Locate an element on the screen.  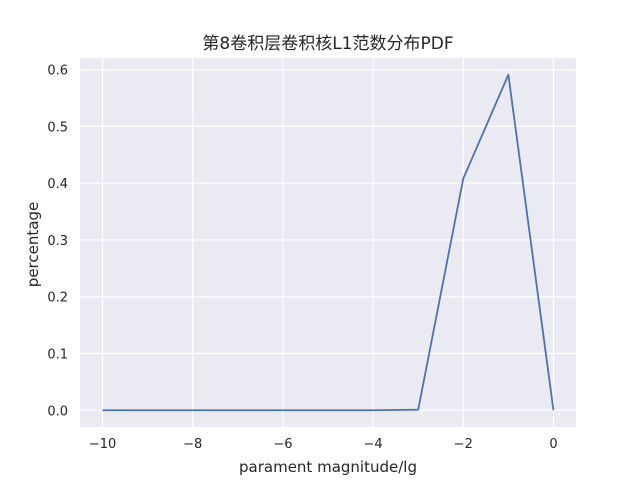
y-tick-label: 0.1 is located at coordinates (57, 354).